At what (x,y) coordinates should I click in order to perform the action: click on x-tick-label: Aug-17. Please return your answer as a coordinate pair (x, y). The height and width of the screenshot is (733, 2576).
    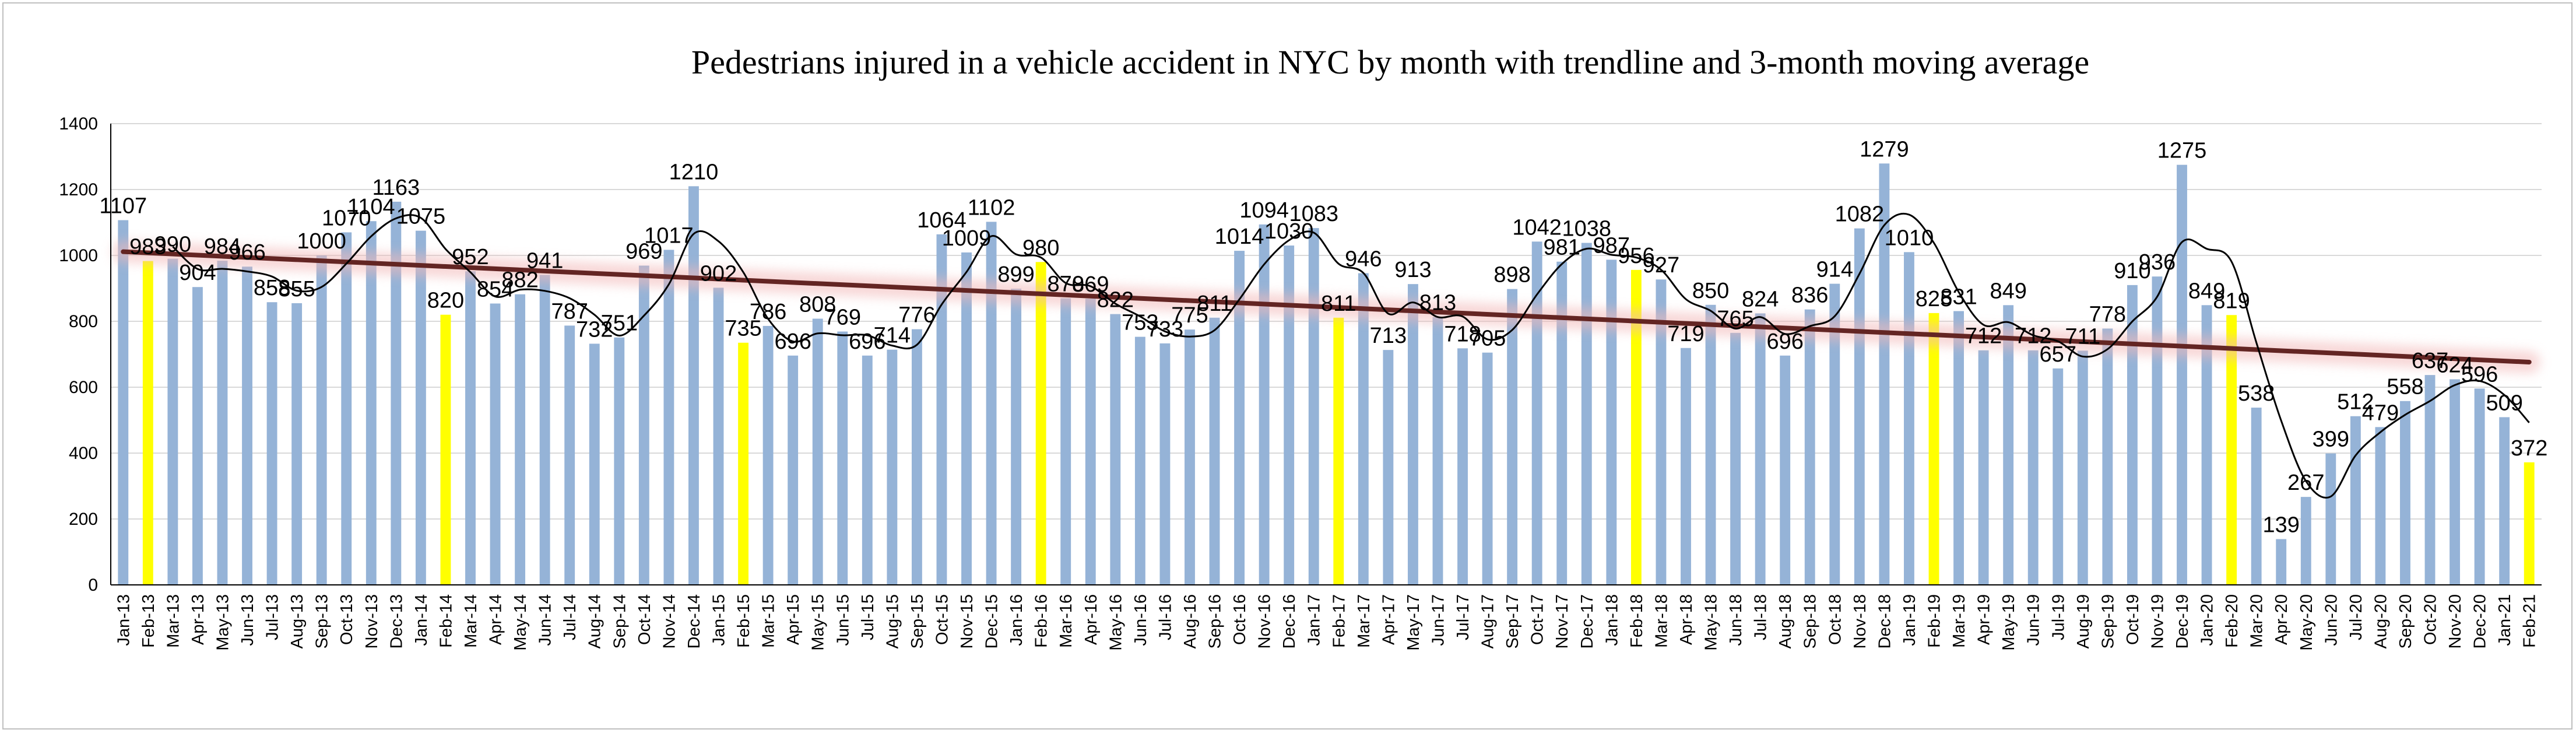
    Looking at the image, I should click on (1488, 621).